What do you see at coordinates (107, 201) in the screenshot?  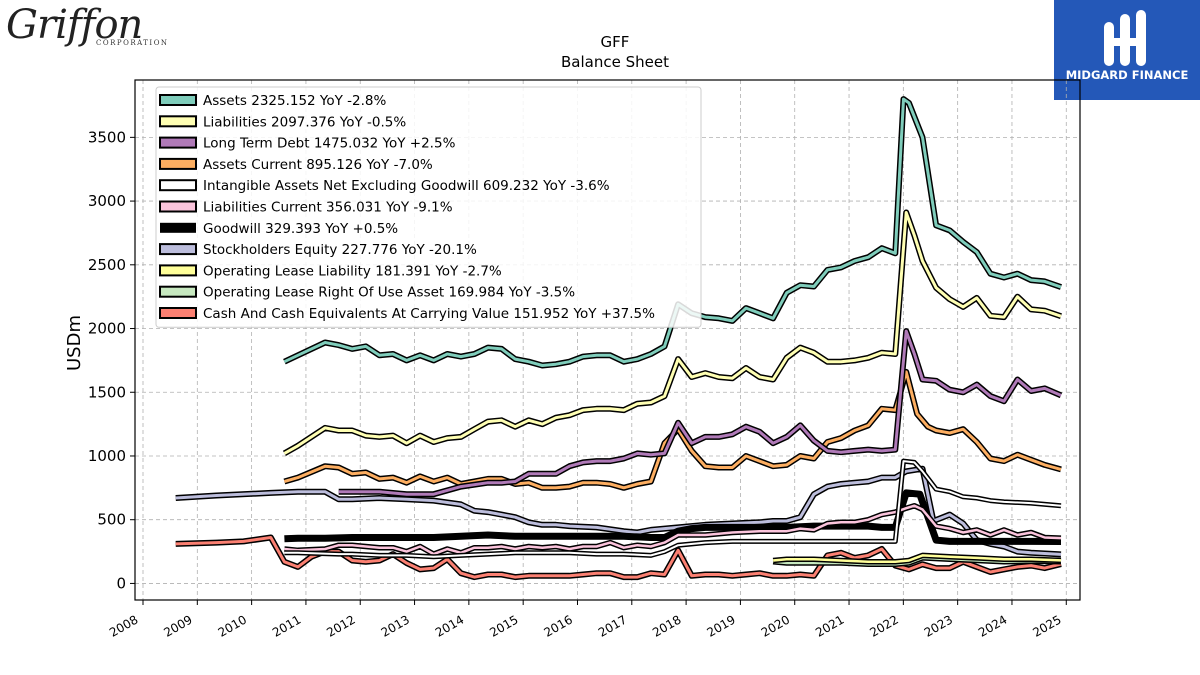 I see `y-tick-label: 3000` at bounding box center [107, 201].